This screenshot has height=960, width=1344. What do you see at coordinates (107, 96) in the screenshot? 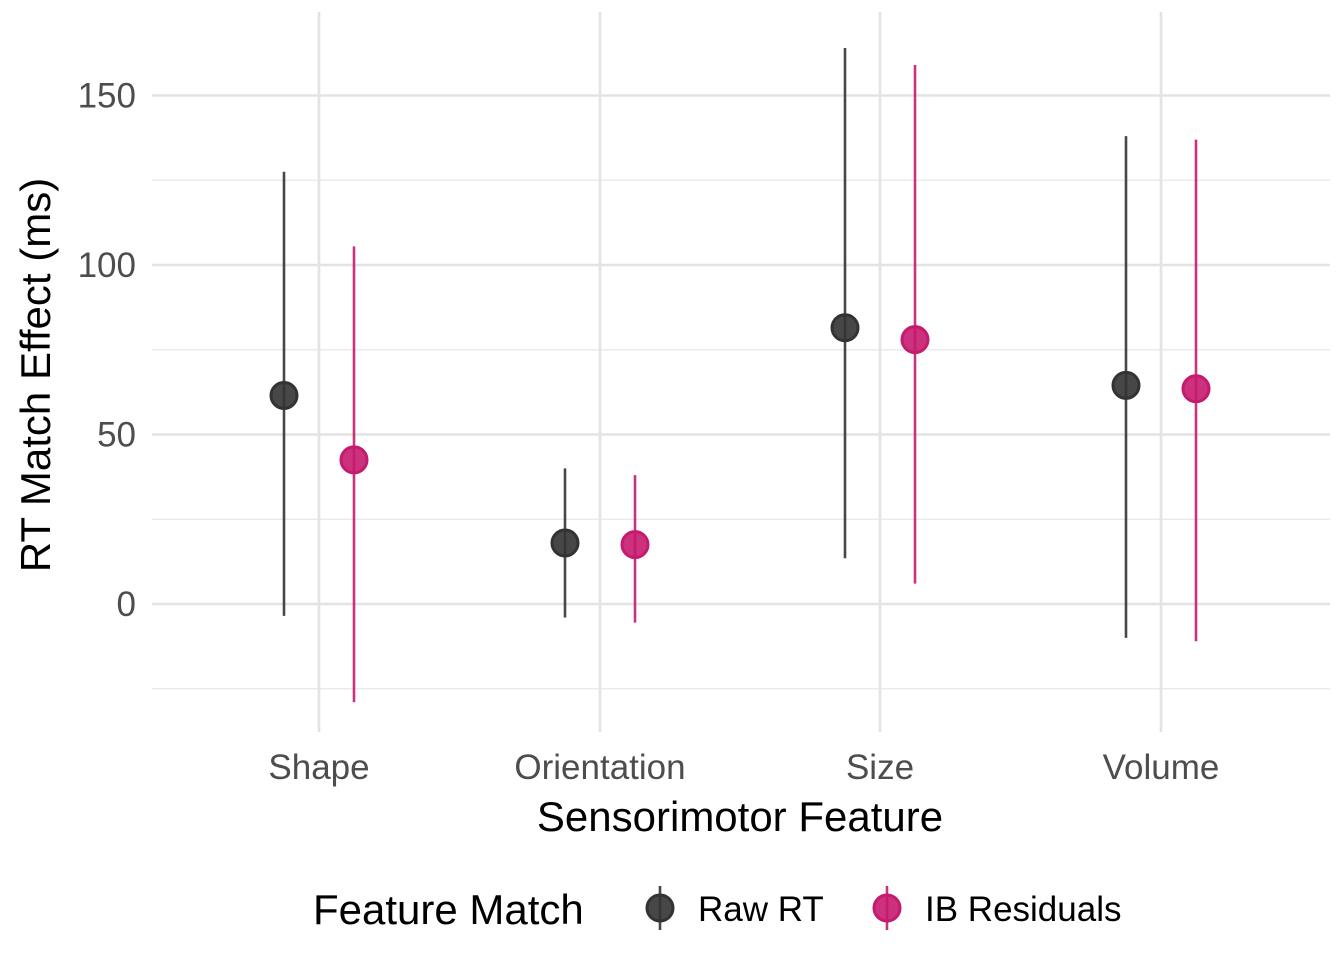
I see `y-tick-label: 150` at bounding box center [107, 96].